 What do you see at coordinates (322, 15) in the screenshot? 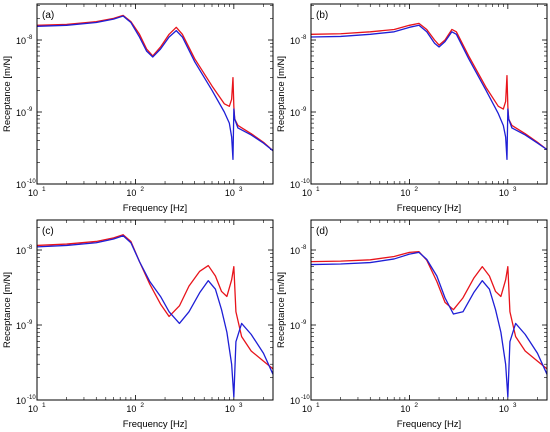
I see `panel-label: (b)` at bounding box center [322, 15].